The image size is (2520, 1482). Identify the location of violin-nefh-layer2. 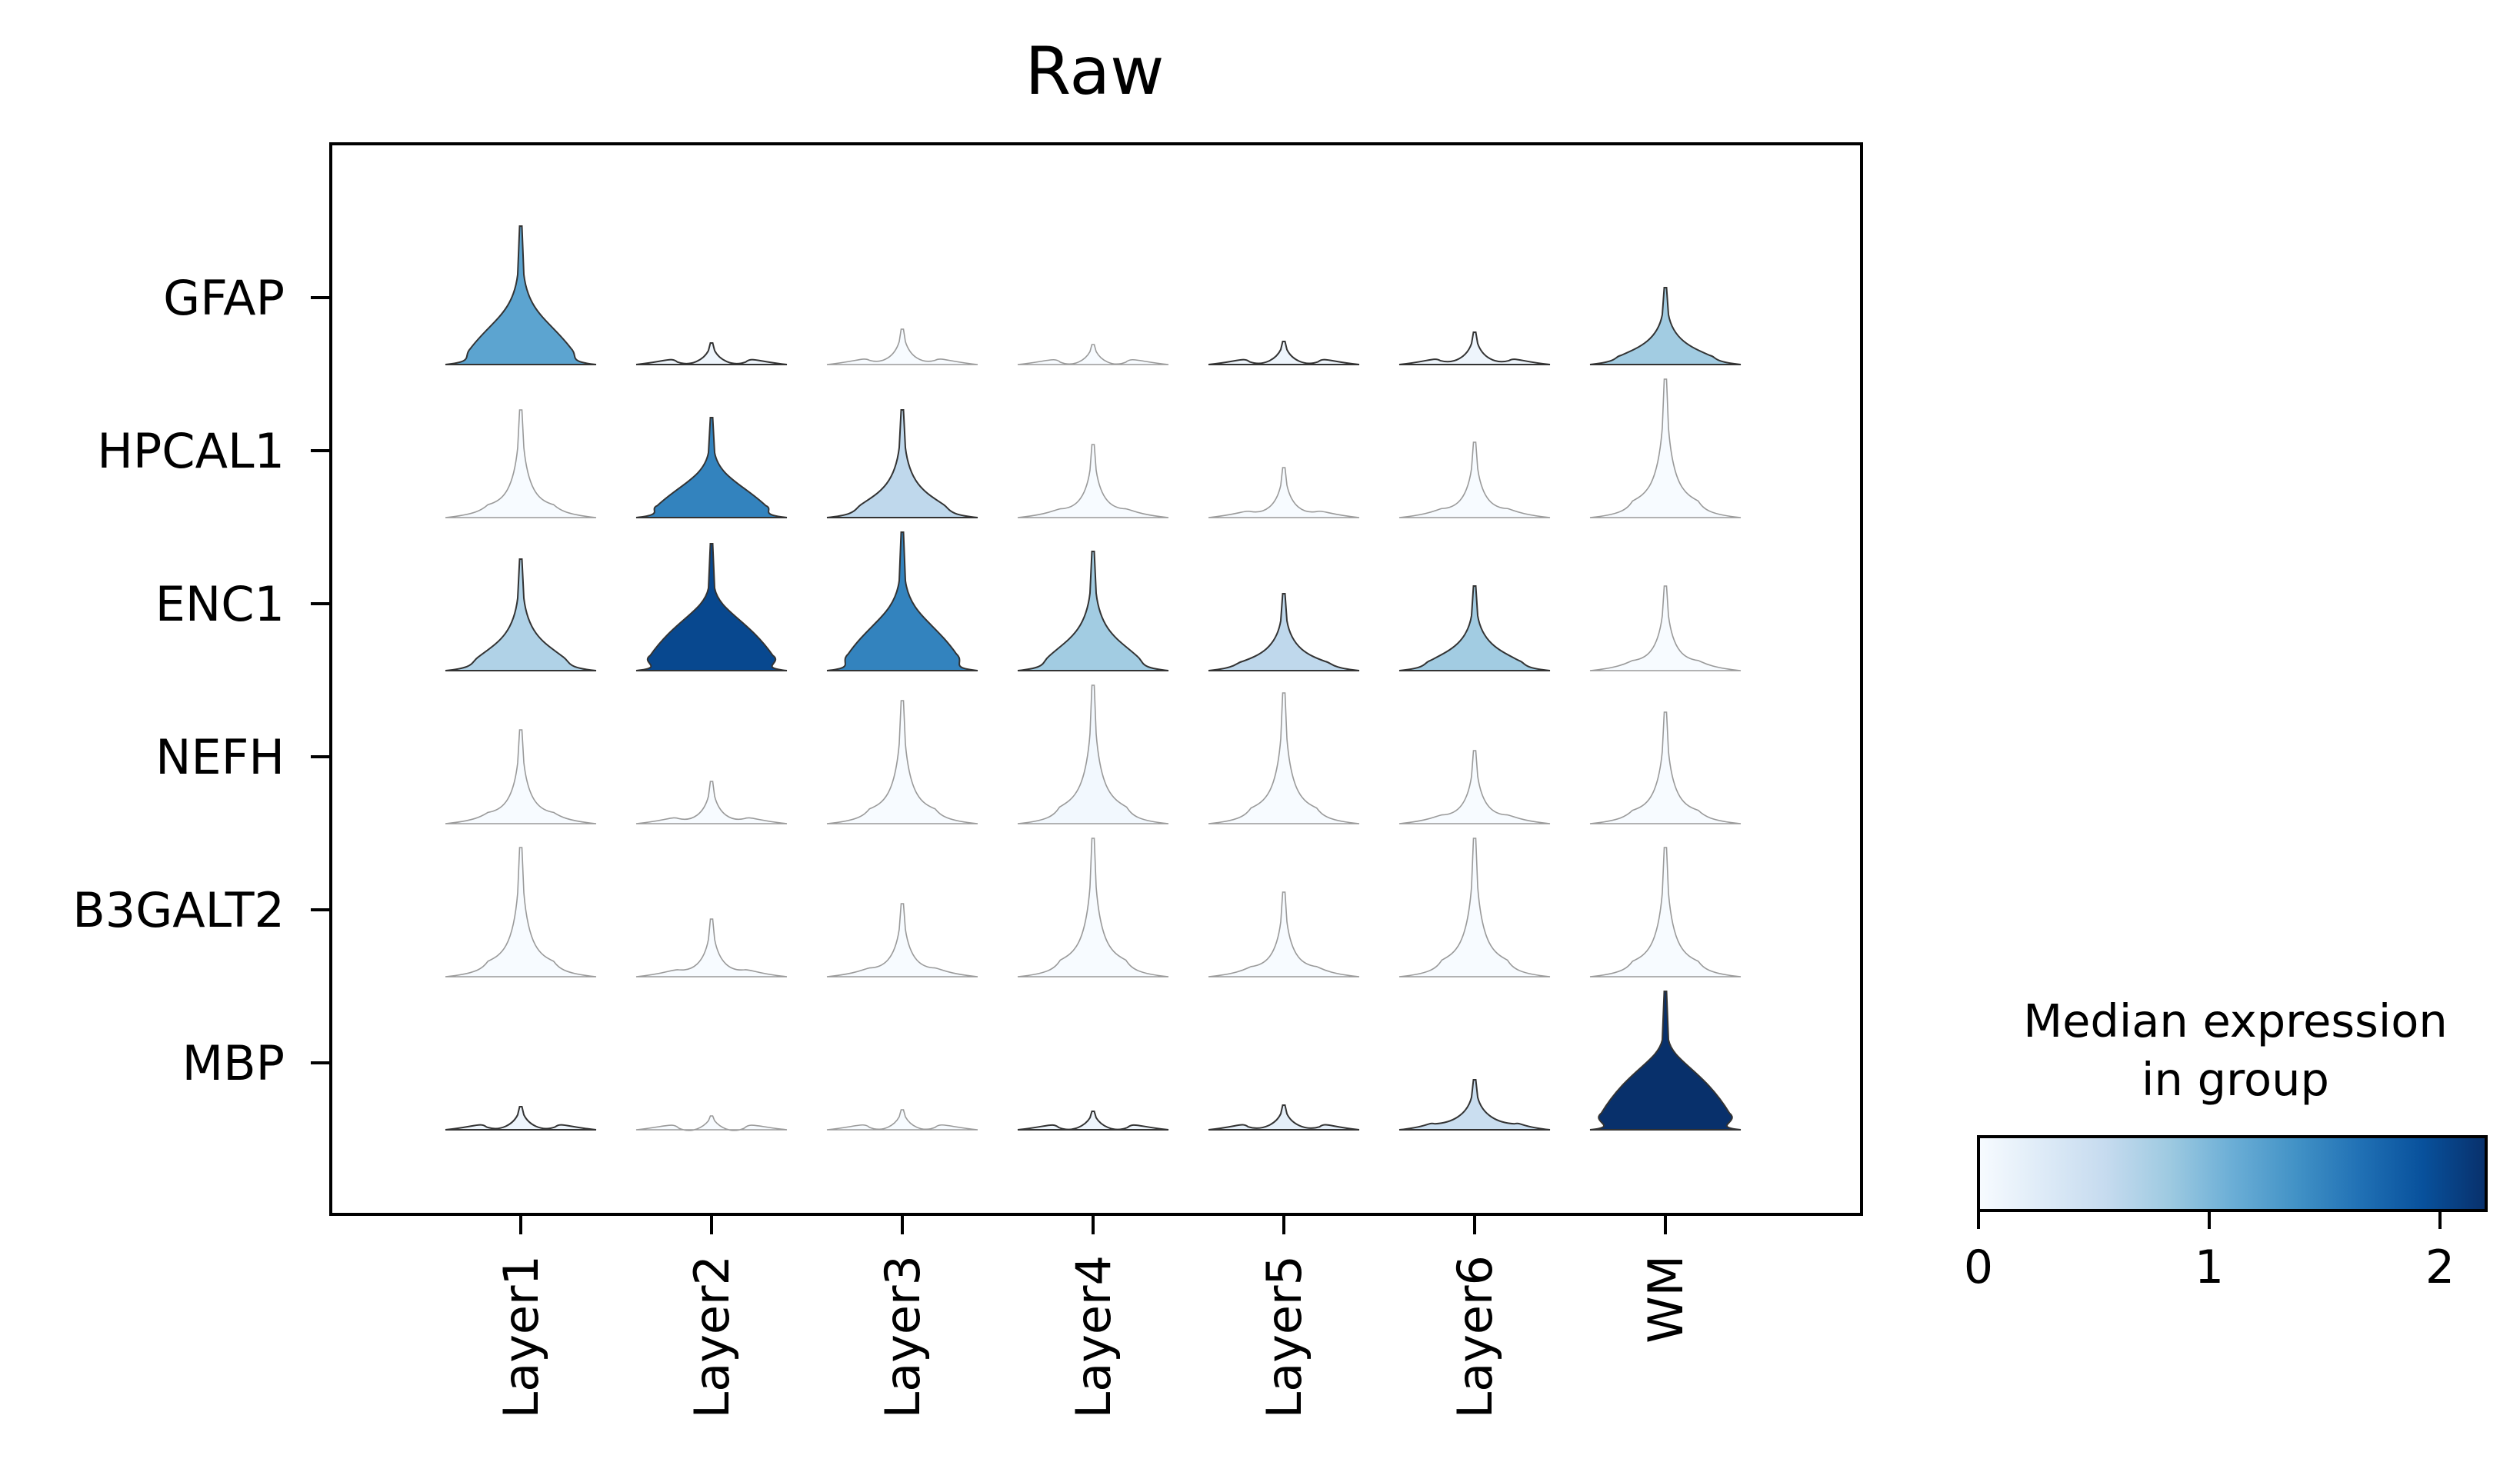
(712, 802).